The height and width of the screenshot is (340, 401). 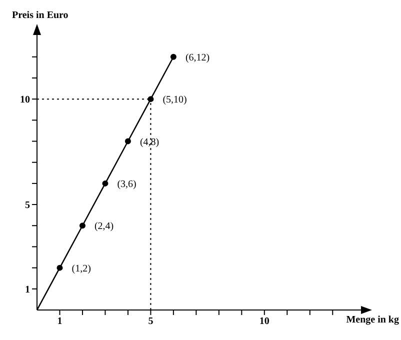 I want to click on annotation: (2,4), so click(x=104, y=226).